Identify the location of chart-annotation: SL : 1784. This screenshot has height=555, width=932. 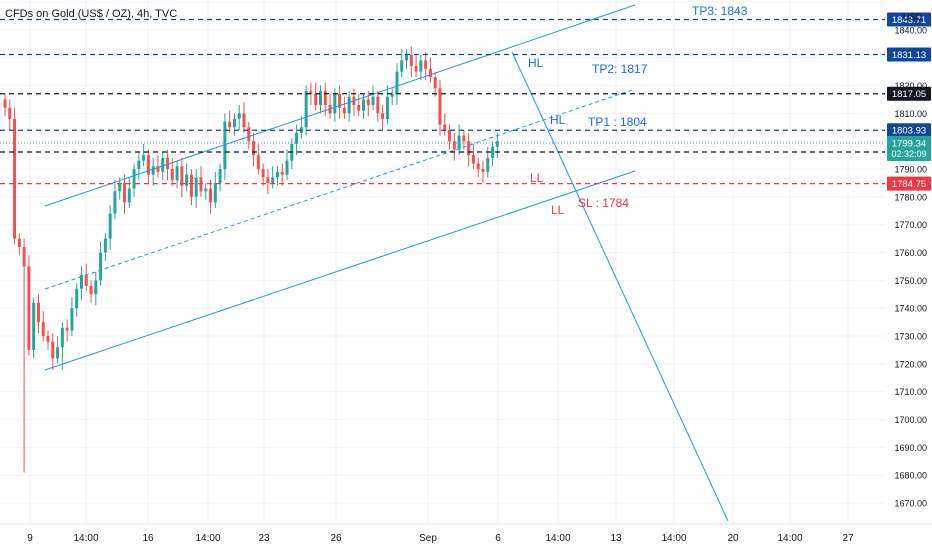
(603, 203).